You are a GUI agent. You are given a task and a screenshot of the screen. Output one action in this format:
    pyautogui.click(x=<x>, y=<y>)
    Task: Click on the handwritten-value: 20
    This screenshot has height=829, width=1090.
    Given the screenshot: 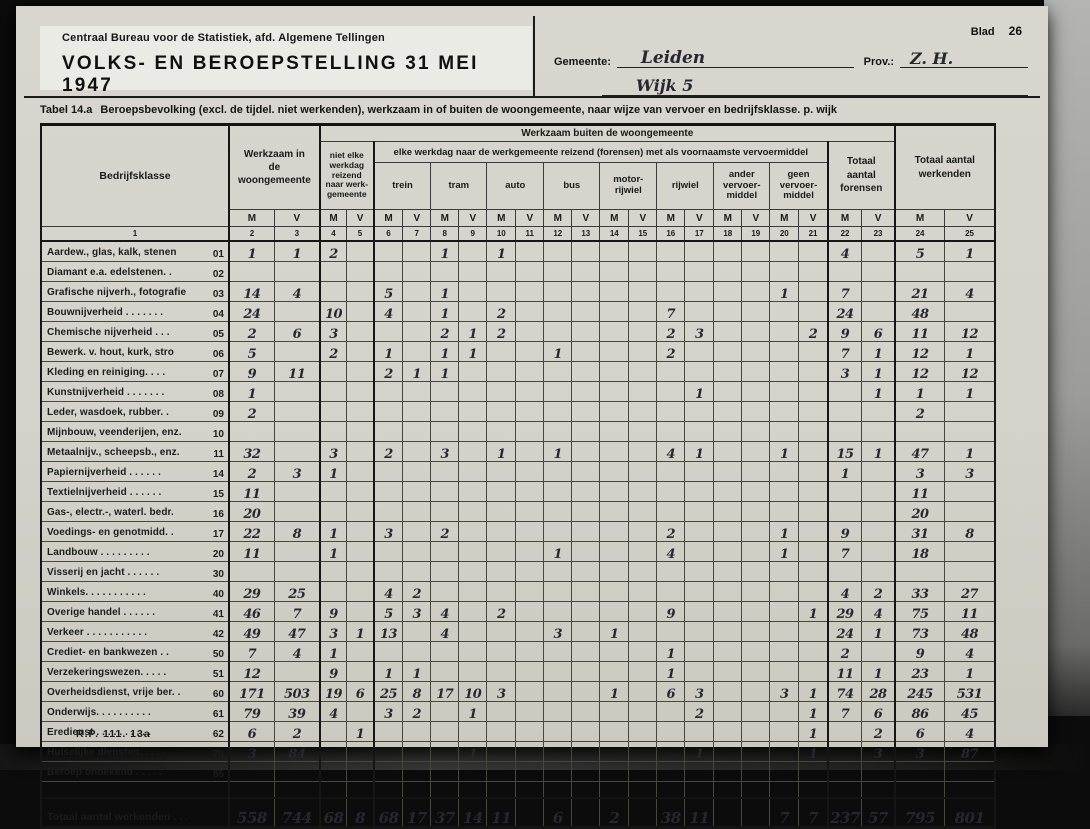 What is the action you would take?
    pyautogui.click(x=920, y=514)
    